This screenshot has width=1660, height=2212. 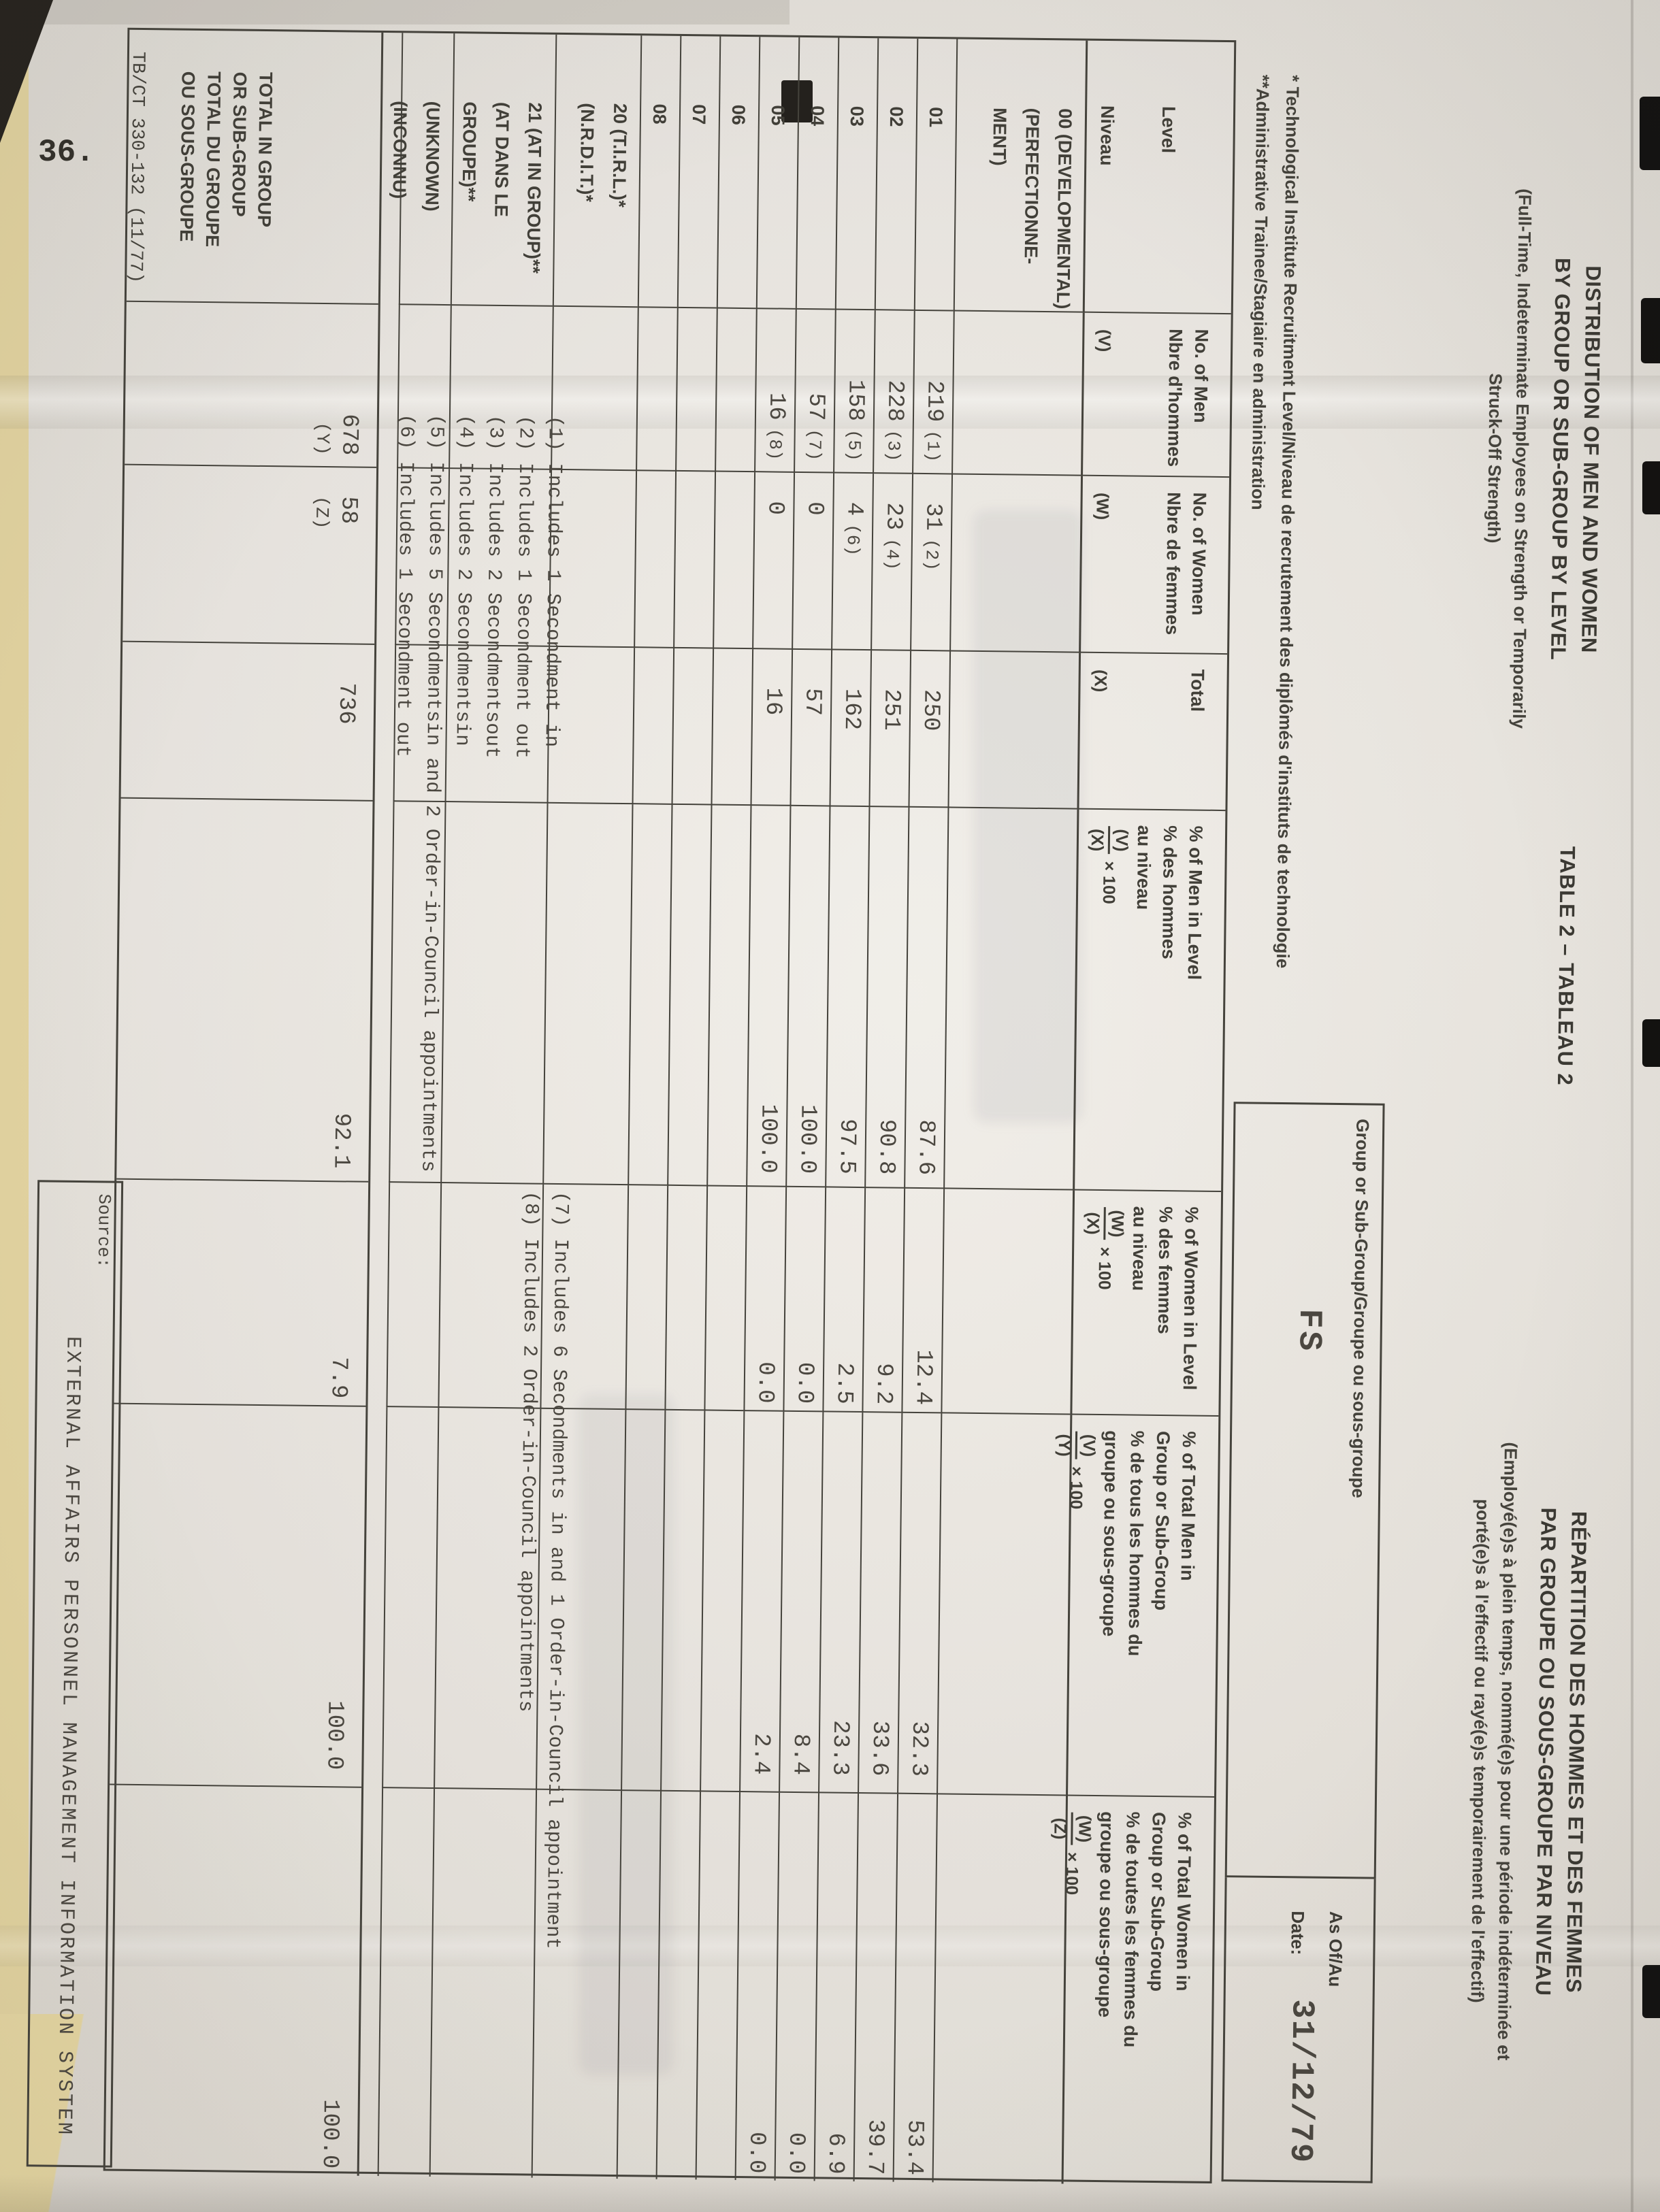 What do you see at coordinates (856, 174) in the screenshot?
I see `cell-03-level: 03` at bounding box center [856, 174].